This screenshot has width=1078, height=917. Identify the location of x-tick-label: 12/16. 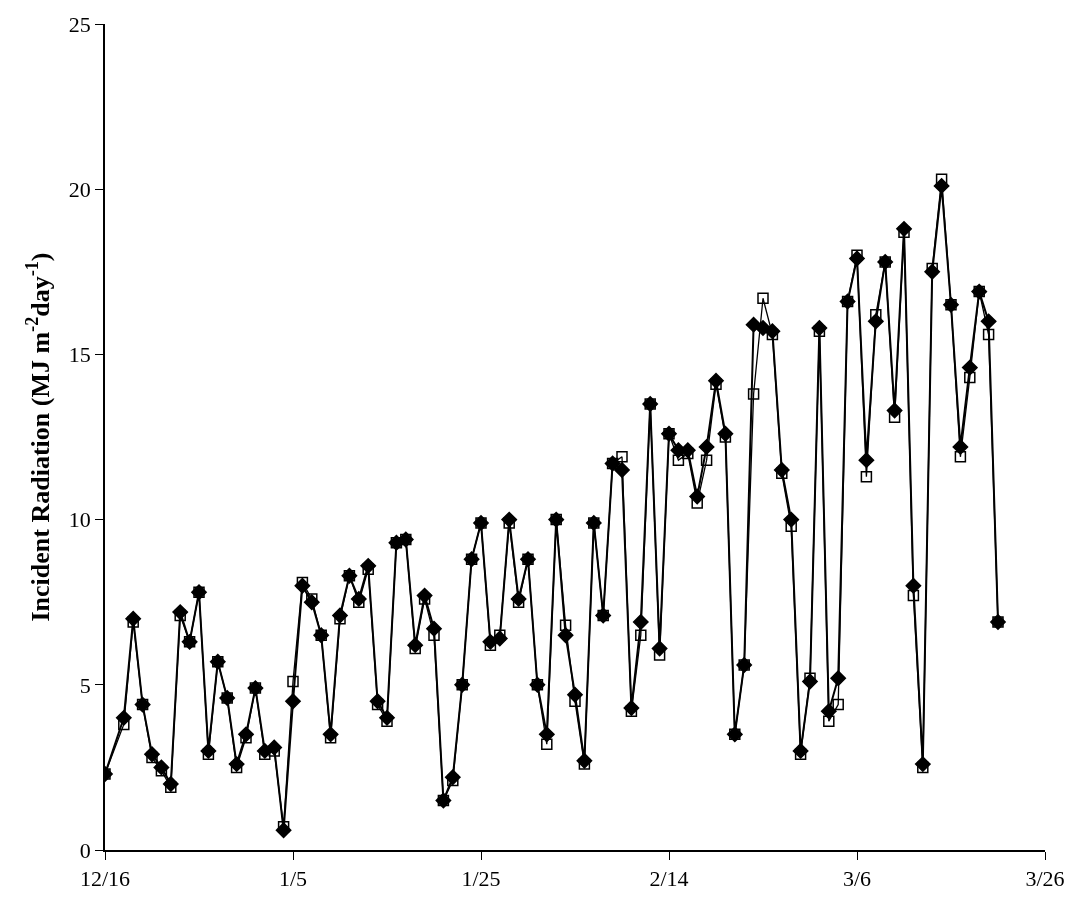
(105, 879).